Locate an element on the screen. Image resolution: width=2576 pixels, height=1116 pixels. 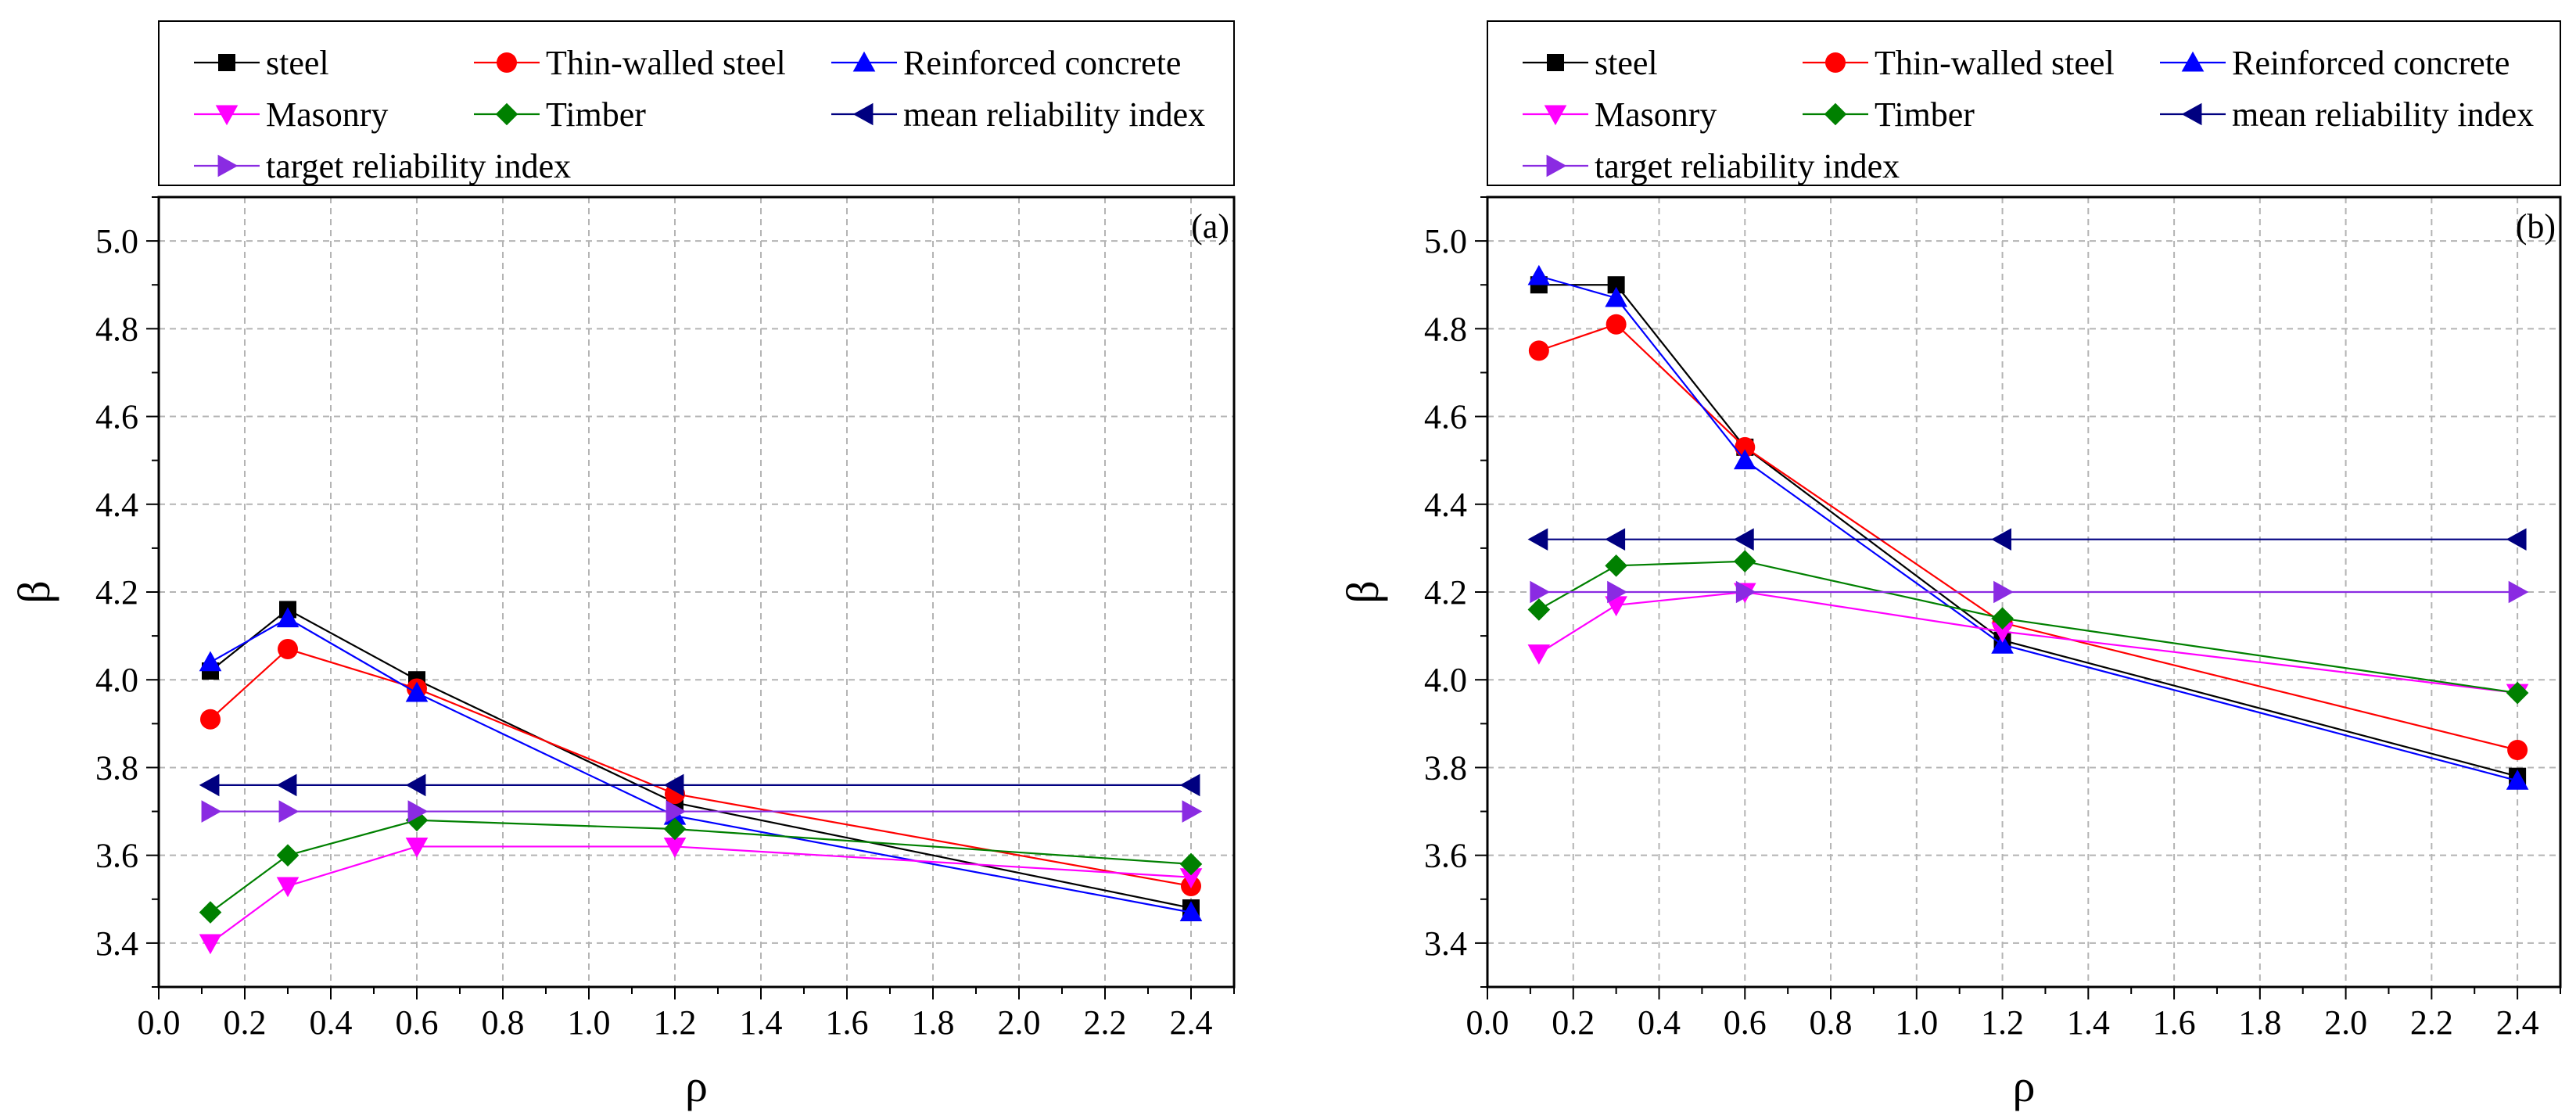
y-tick-label: 3.4 is located at coordinates (1445, 943).